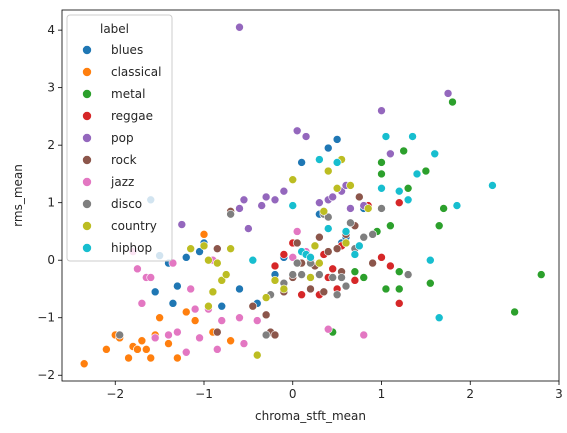  Describe the element at coordinates (114, 29) in the screenshot. I see `legend-title: label` at that location.